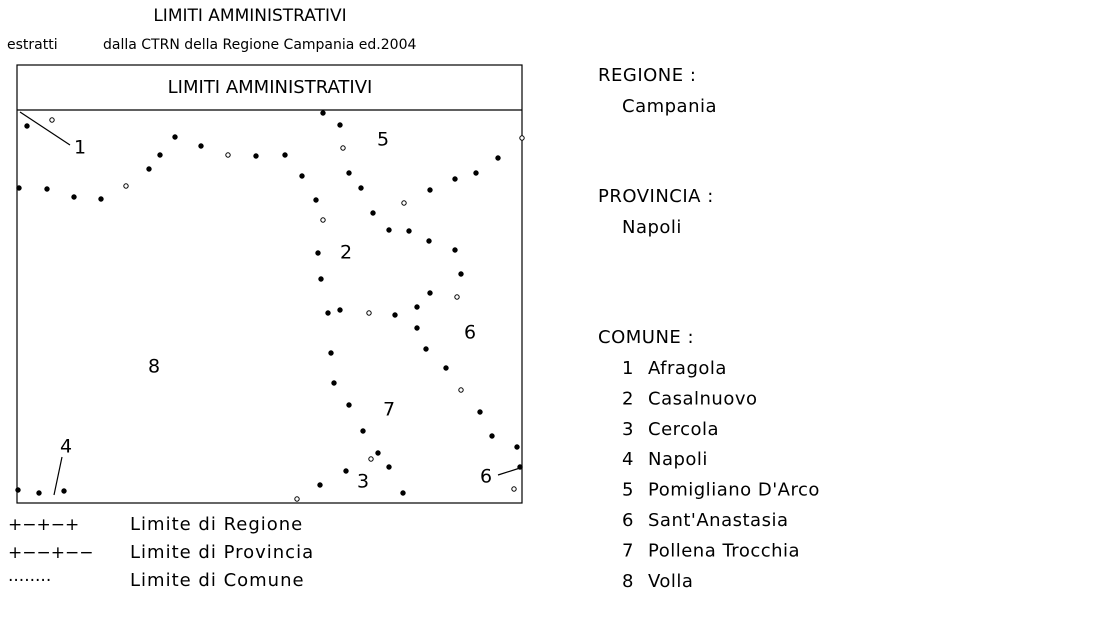  What do you see at coordinates (669, 106) in the screenshot?
I see `info-value: Campania` at bounding box center [669, 106].